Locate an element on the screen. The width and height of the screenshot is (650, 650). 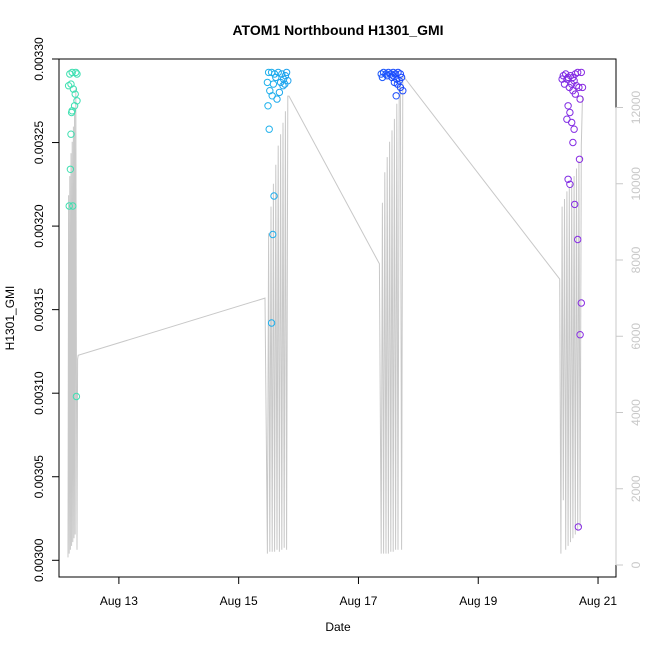
y-tick-label: 0.00325 is located at coordinates (39, 143).